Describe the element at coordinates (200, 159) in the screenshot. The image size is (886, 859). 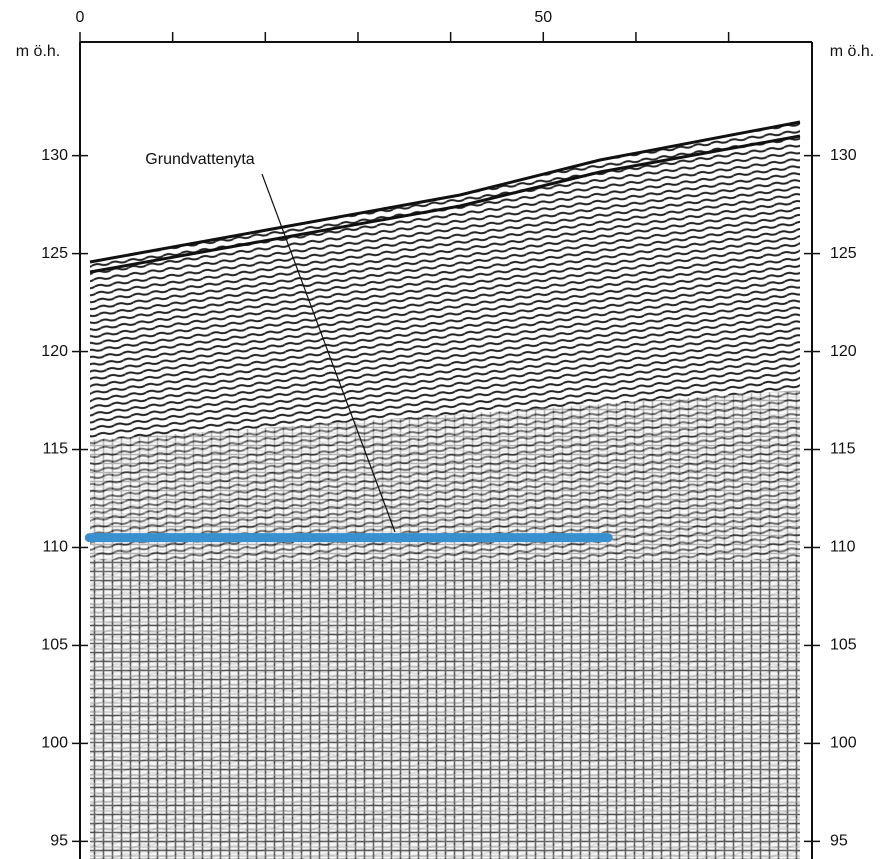
I see `annotation: Grundvattenyta` at that location.